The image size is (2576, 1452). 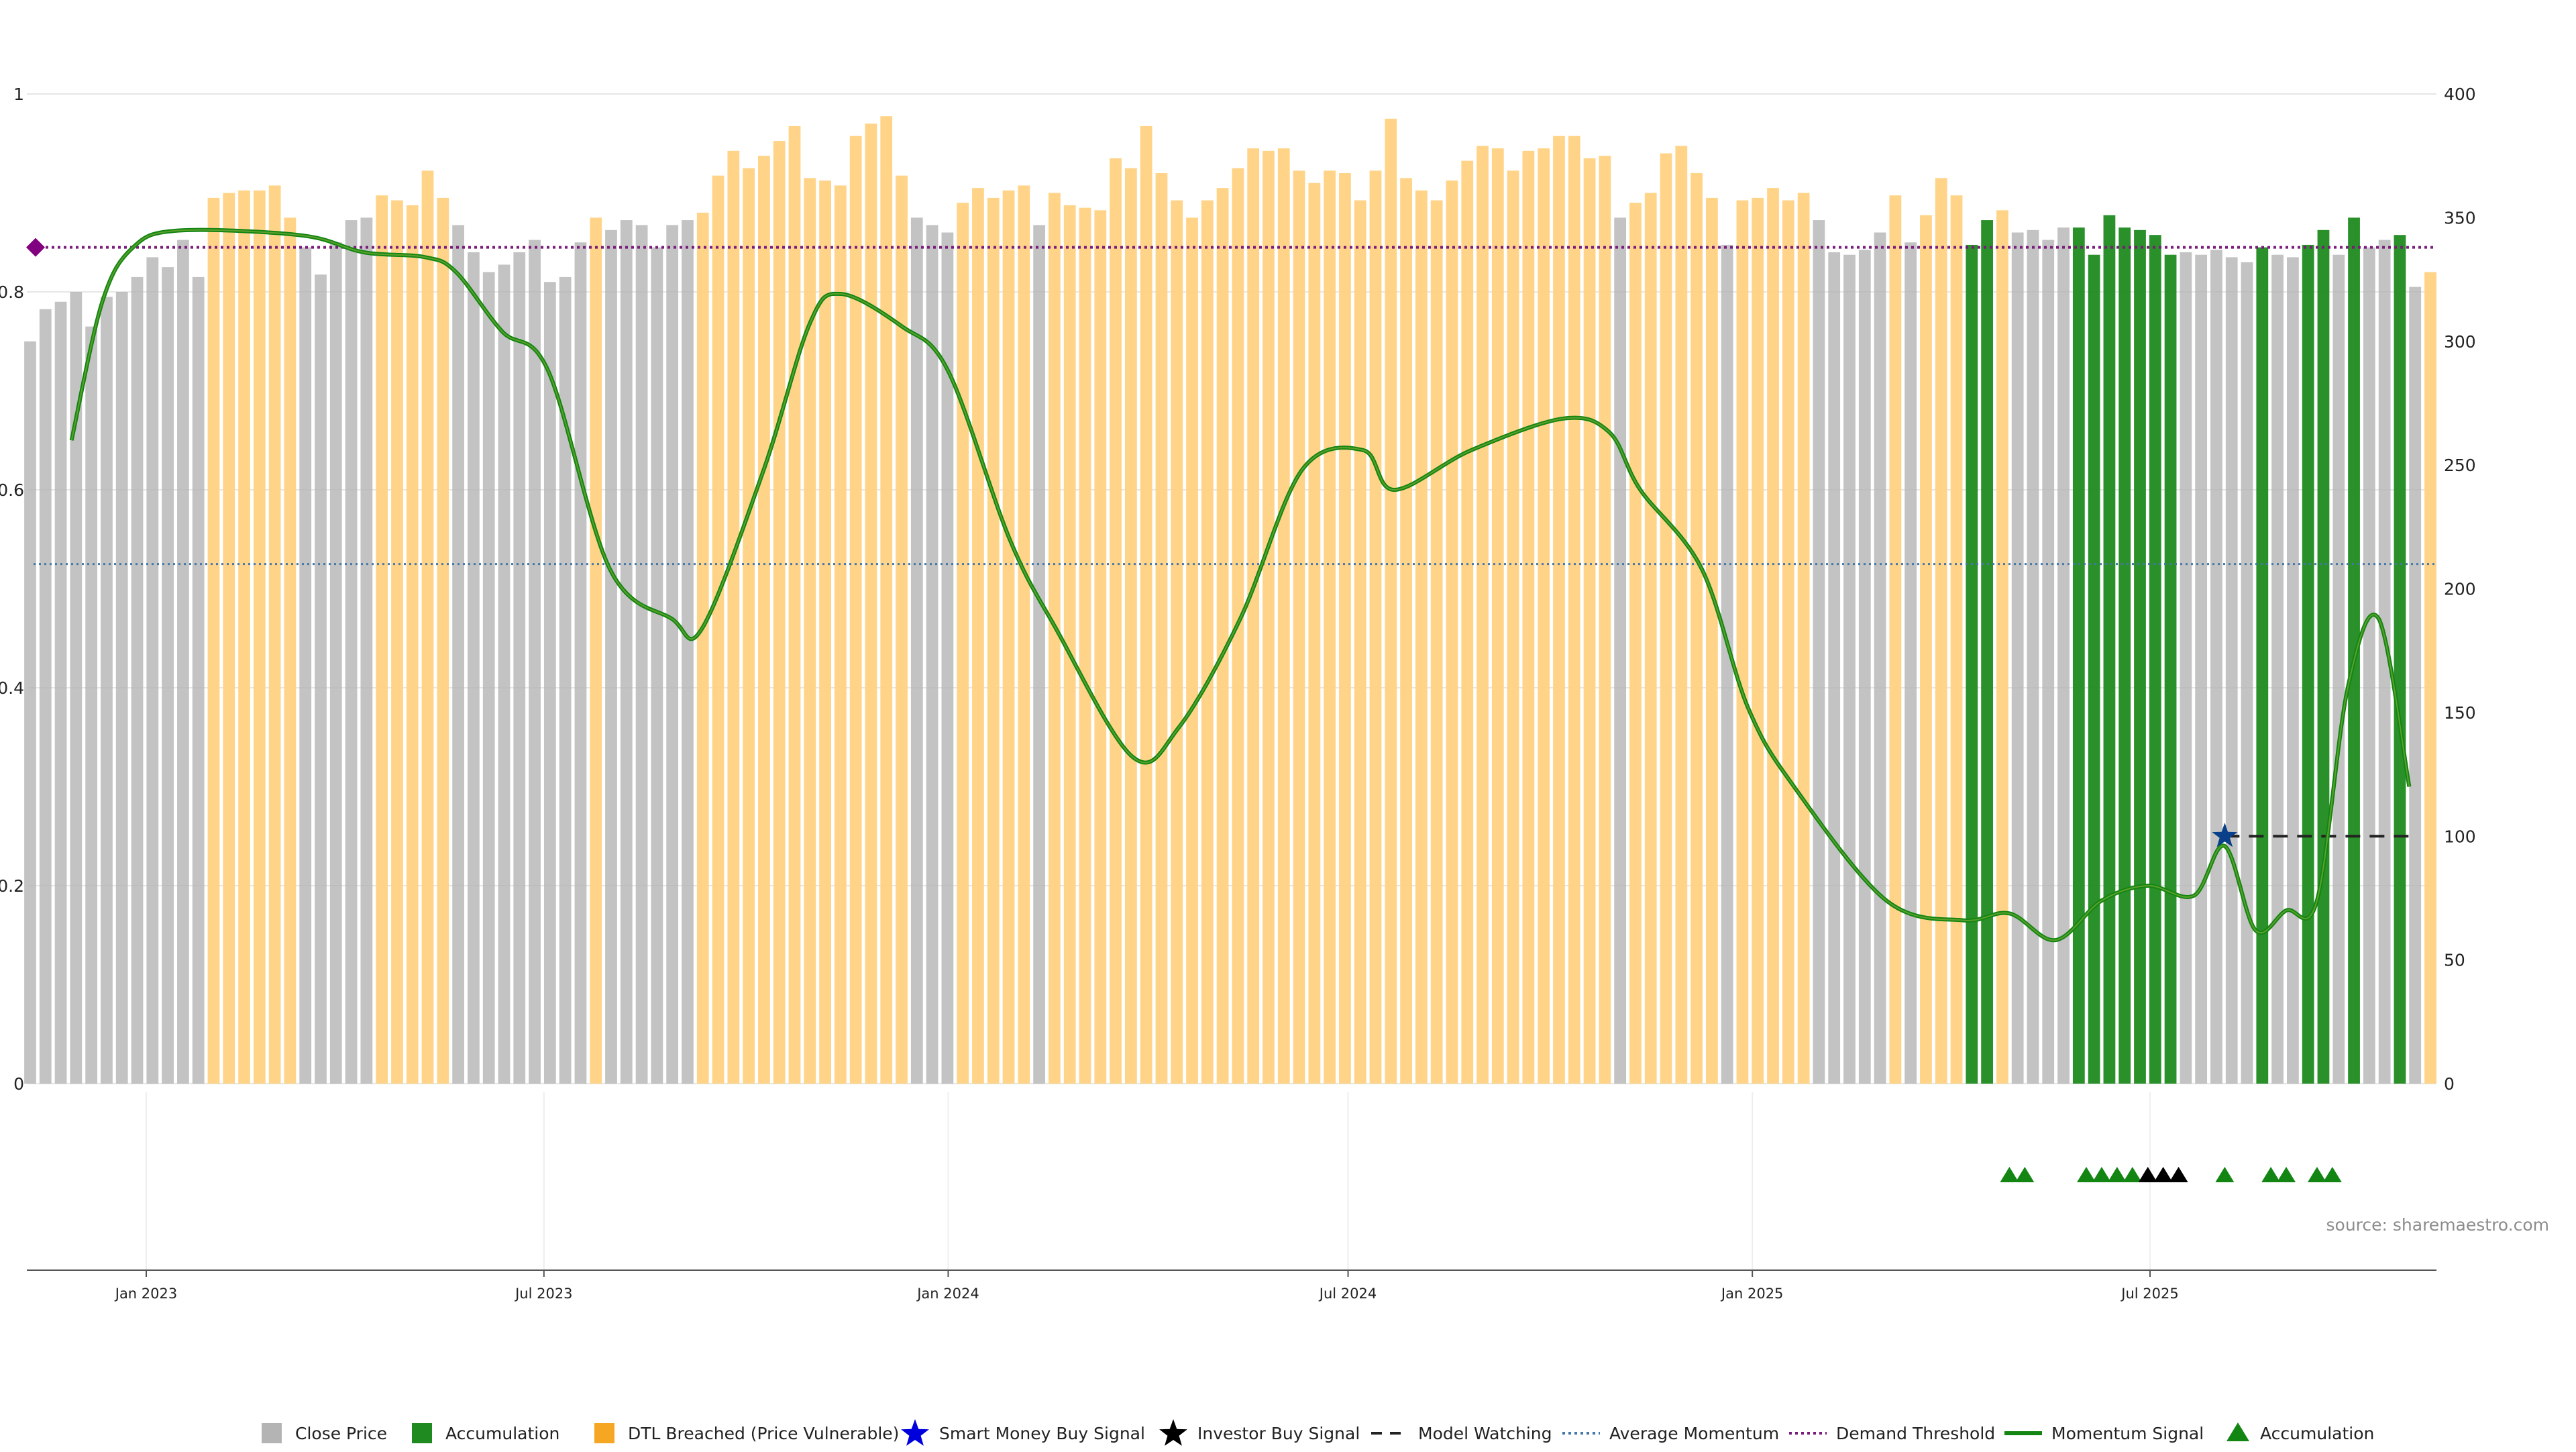 I want to click on x-axis-tick-label: Jan 2024, so click(x=947, y=1294).